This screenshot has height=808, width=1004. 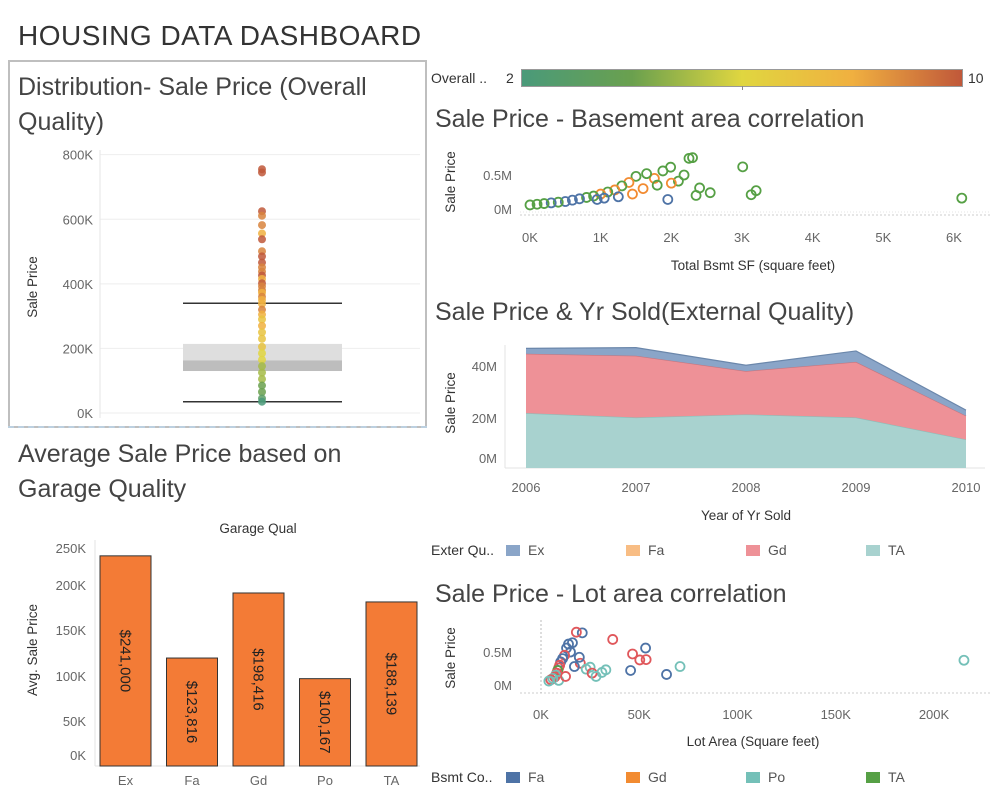 I want to click on exter-legend-gd: Gd, so click(x=766, y=550).